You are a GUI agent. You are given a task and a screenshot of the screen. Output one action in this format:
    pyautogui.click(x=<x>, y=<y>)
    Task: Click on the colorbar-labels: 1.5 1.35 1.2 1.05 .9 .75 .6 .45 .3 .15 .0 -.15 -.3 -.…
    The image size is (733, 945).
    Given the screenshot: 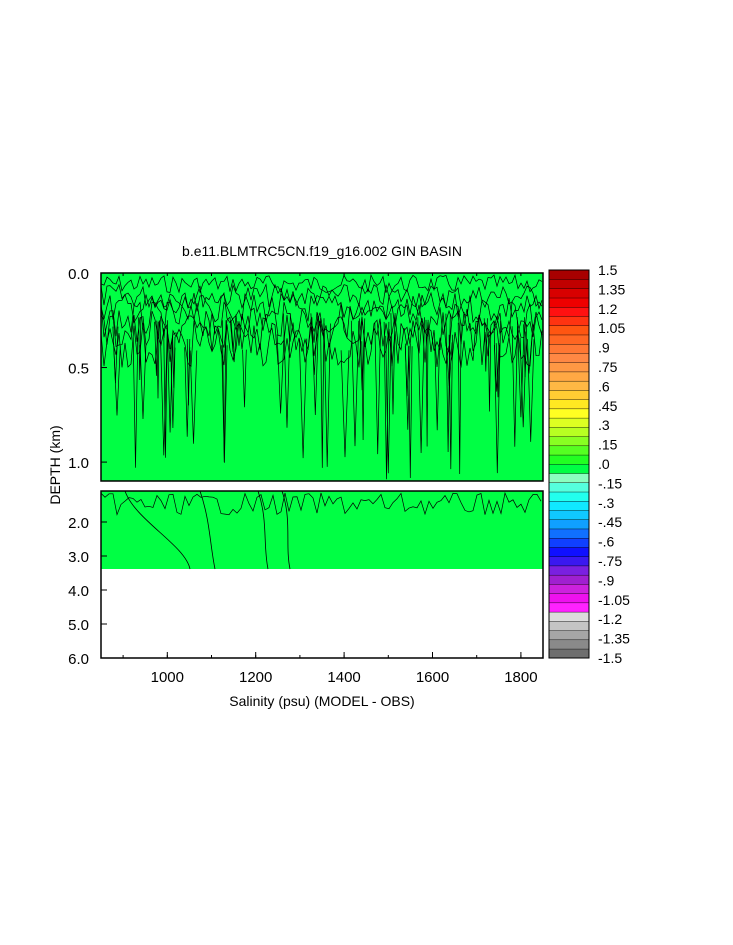 What is the action you would take?
    pyautogui.click(x=614, y=464)
    